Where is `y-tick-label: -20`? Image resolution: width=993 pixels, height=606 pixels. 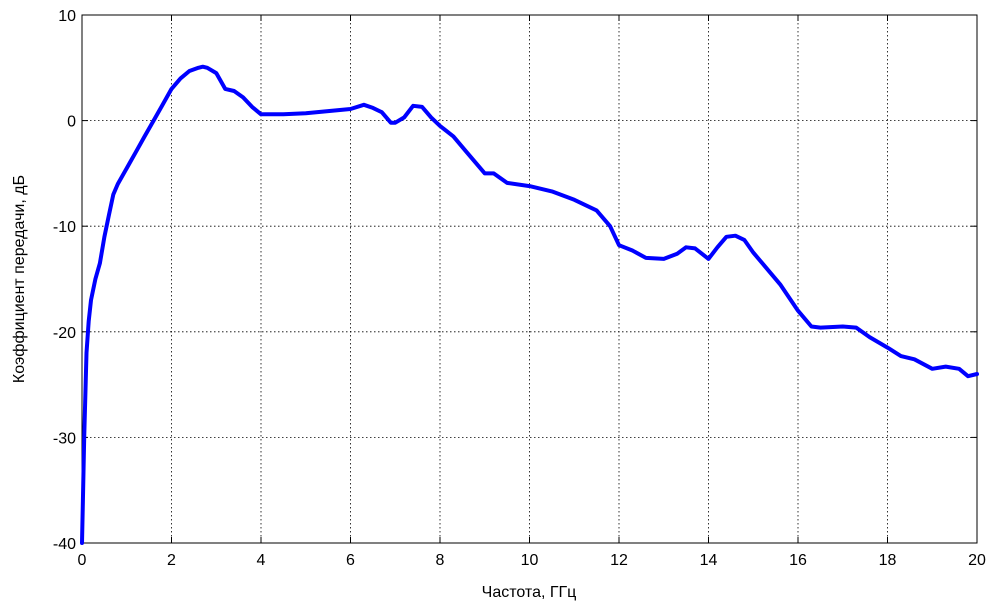 y-tick-label: -20 is located at coordinates (64, 333).